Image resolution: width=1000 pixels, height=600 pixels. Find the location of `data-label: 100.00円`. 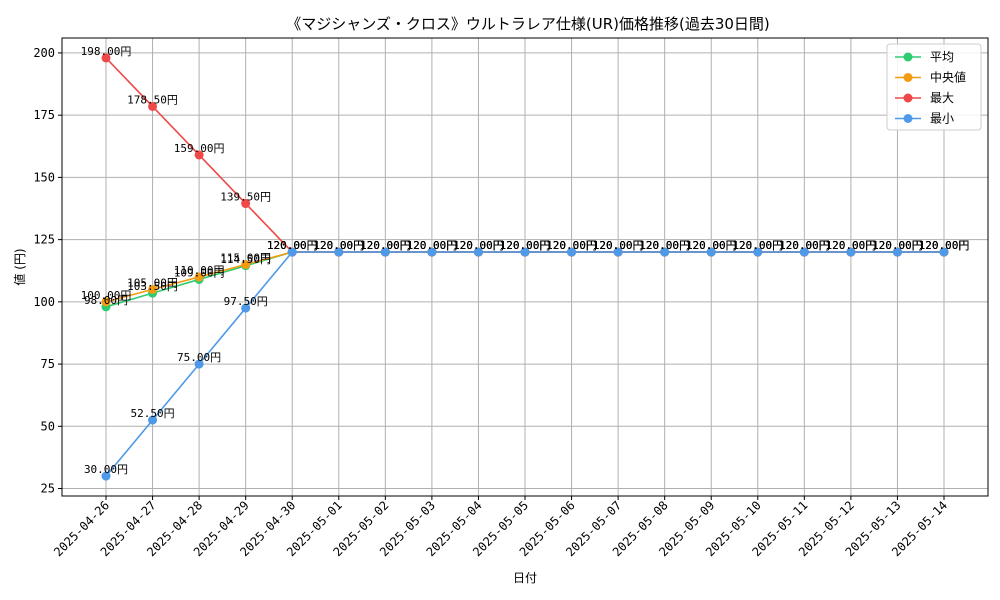

data-label: 100.00円 is located at coordinates (106, 295).